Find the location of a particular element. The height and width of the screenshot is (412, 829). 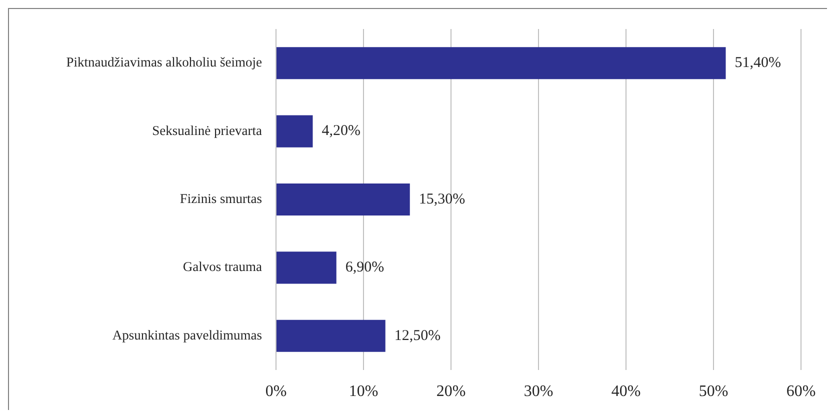

x-tick-label: 0% is located at coordinates (276, 391).